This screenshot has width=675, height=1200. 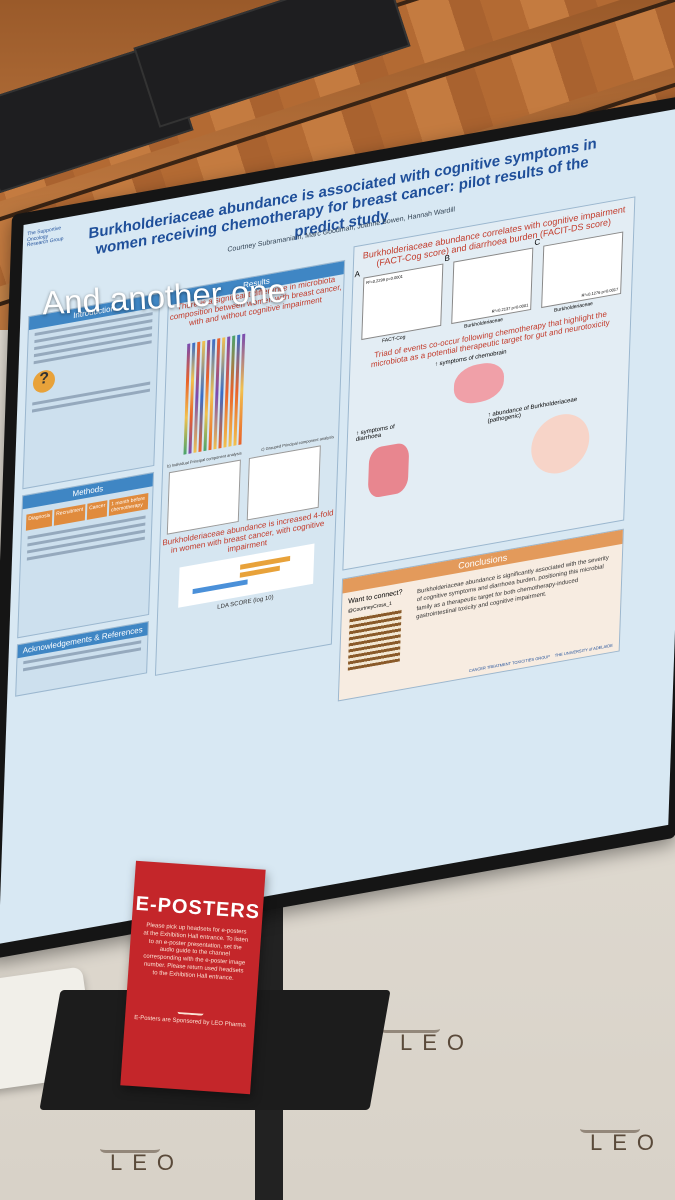 I want to click on sign-title: E-POSTERS, so click(x=197, y=908).